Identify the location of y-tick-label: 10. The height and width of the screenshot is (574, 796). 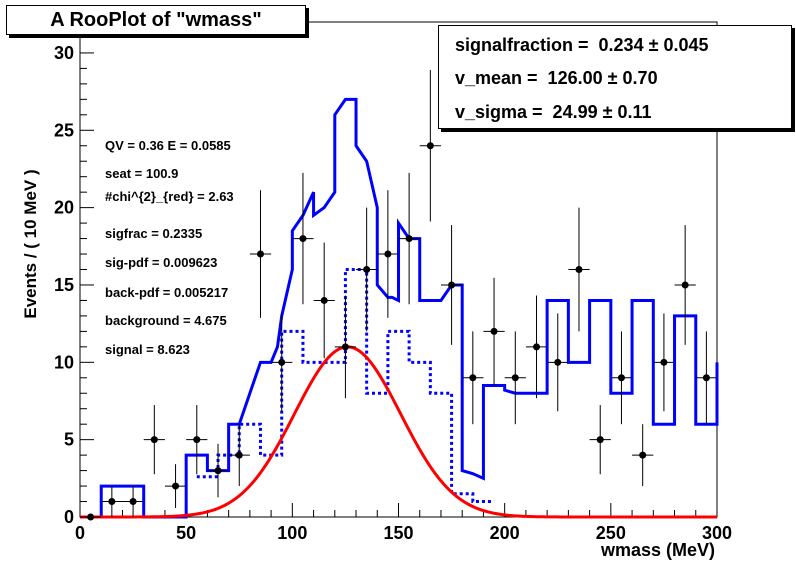
(64, 362).